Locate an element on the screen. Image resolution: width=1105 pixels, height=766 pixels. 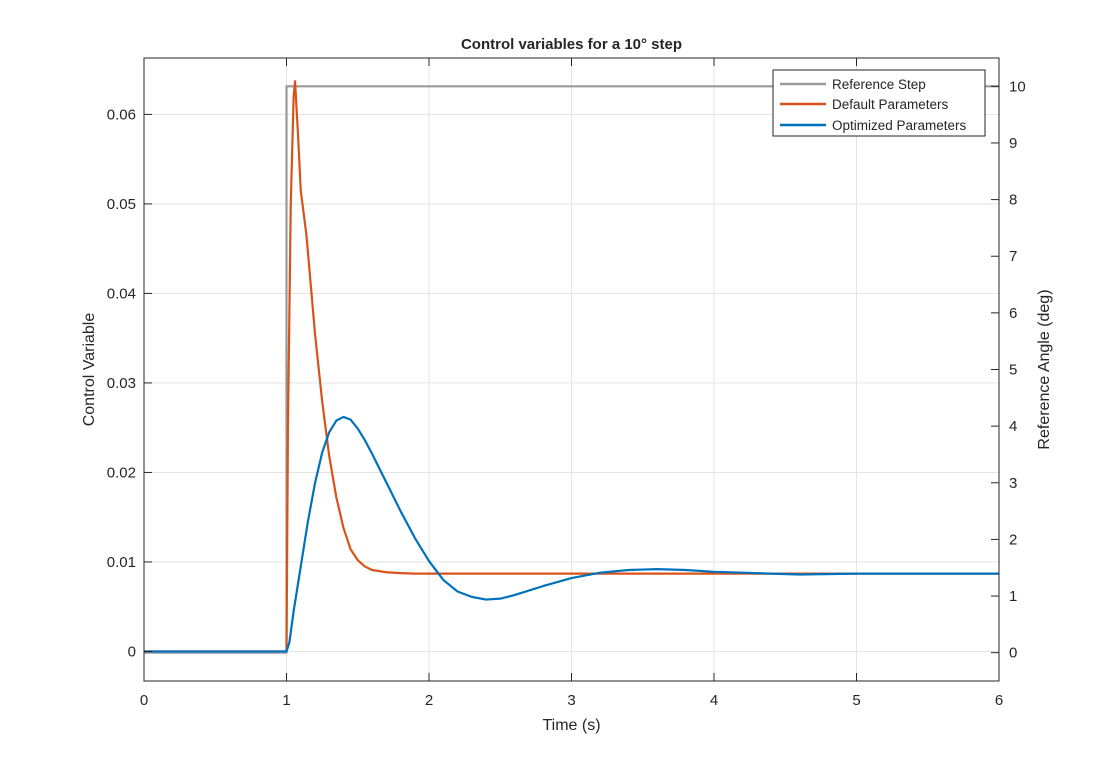
y-right-tick-label: 10 is located at coordinates (1017, 86).